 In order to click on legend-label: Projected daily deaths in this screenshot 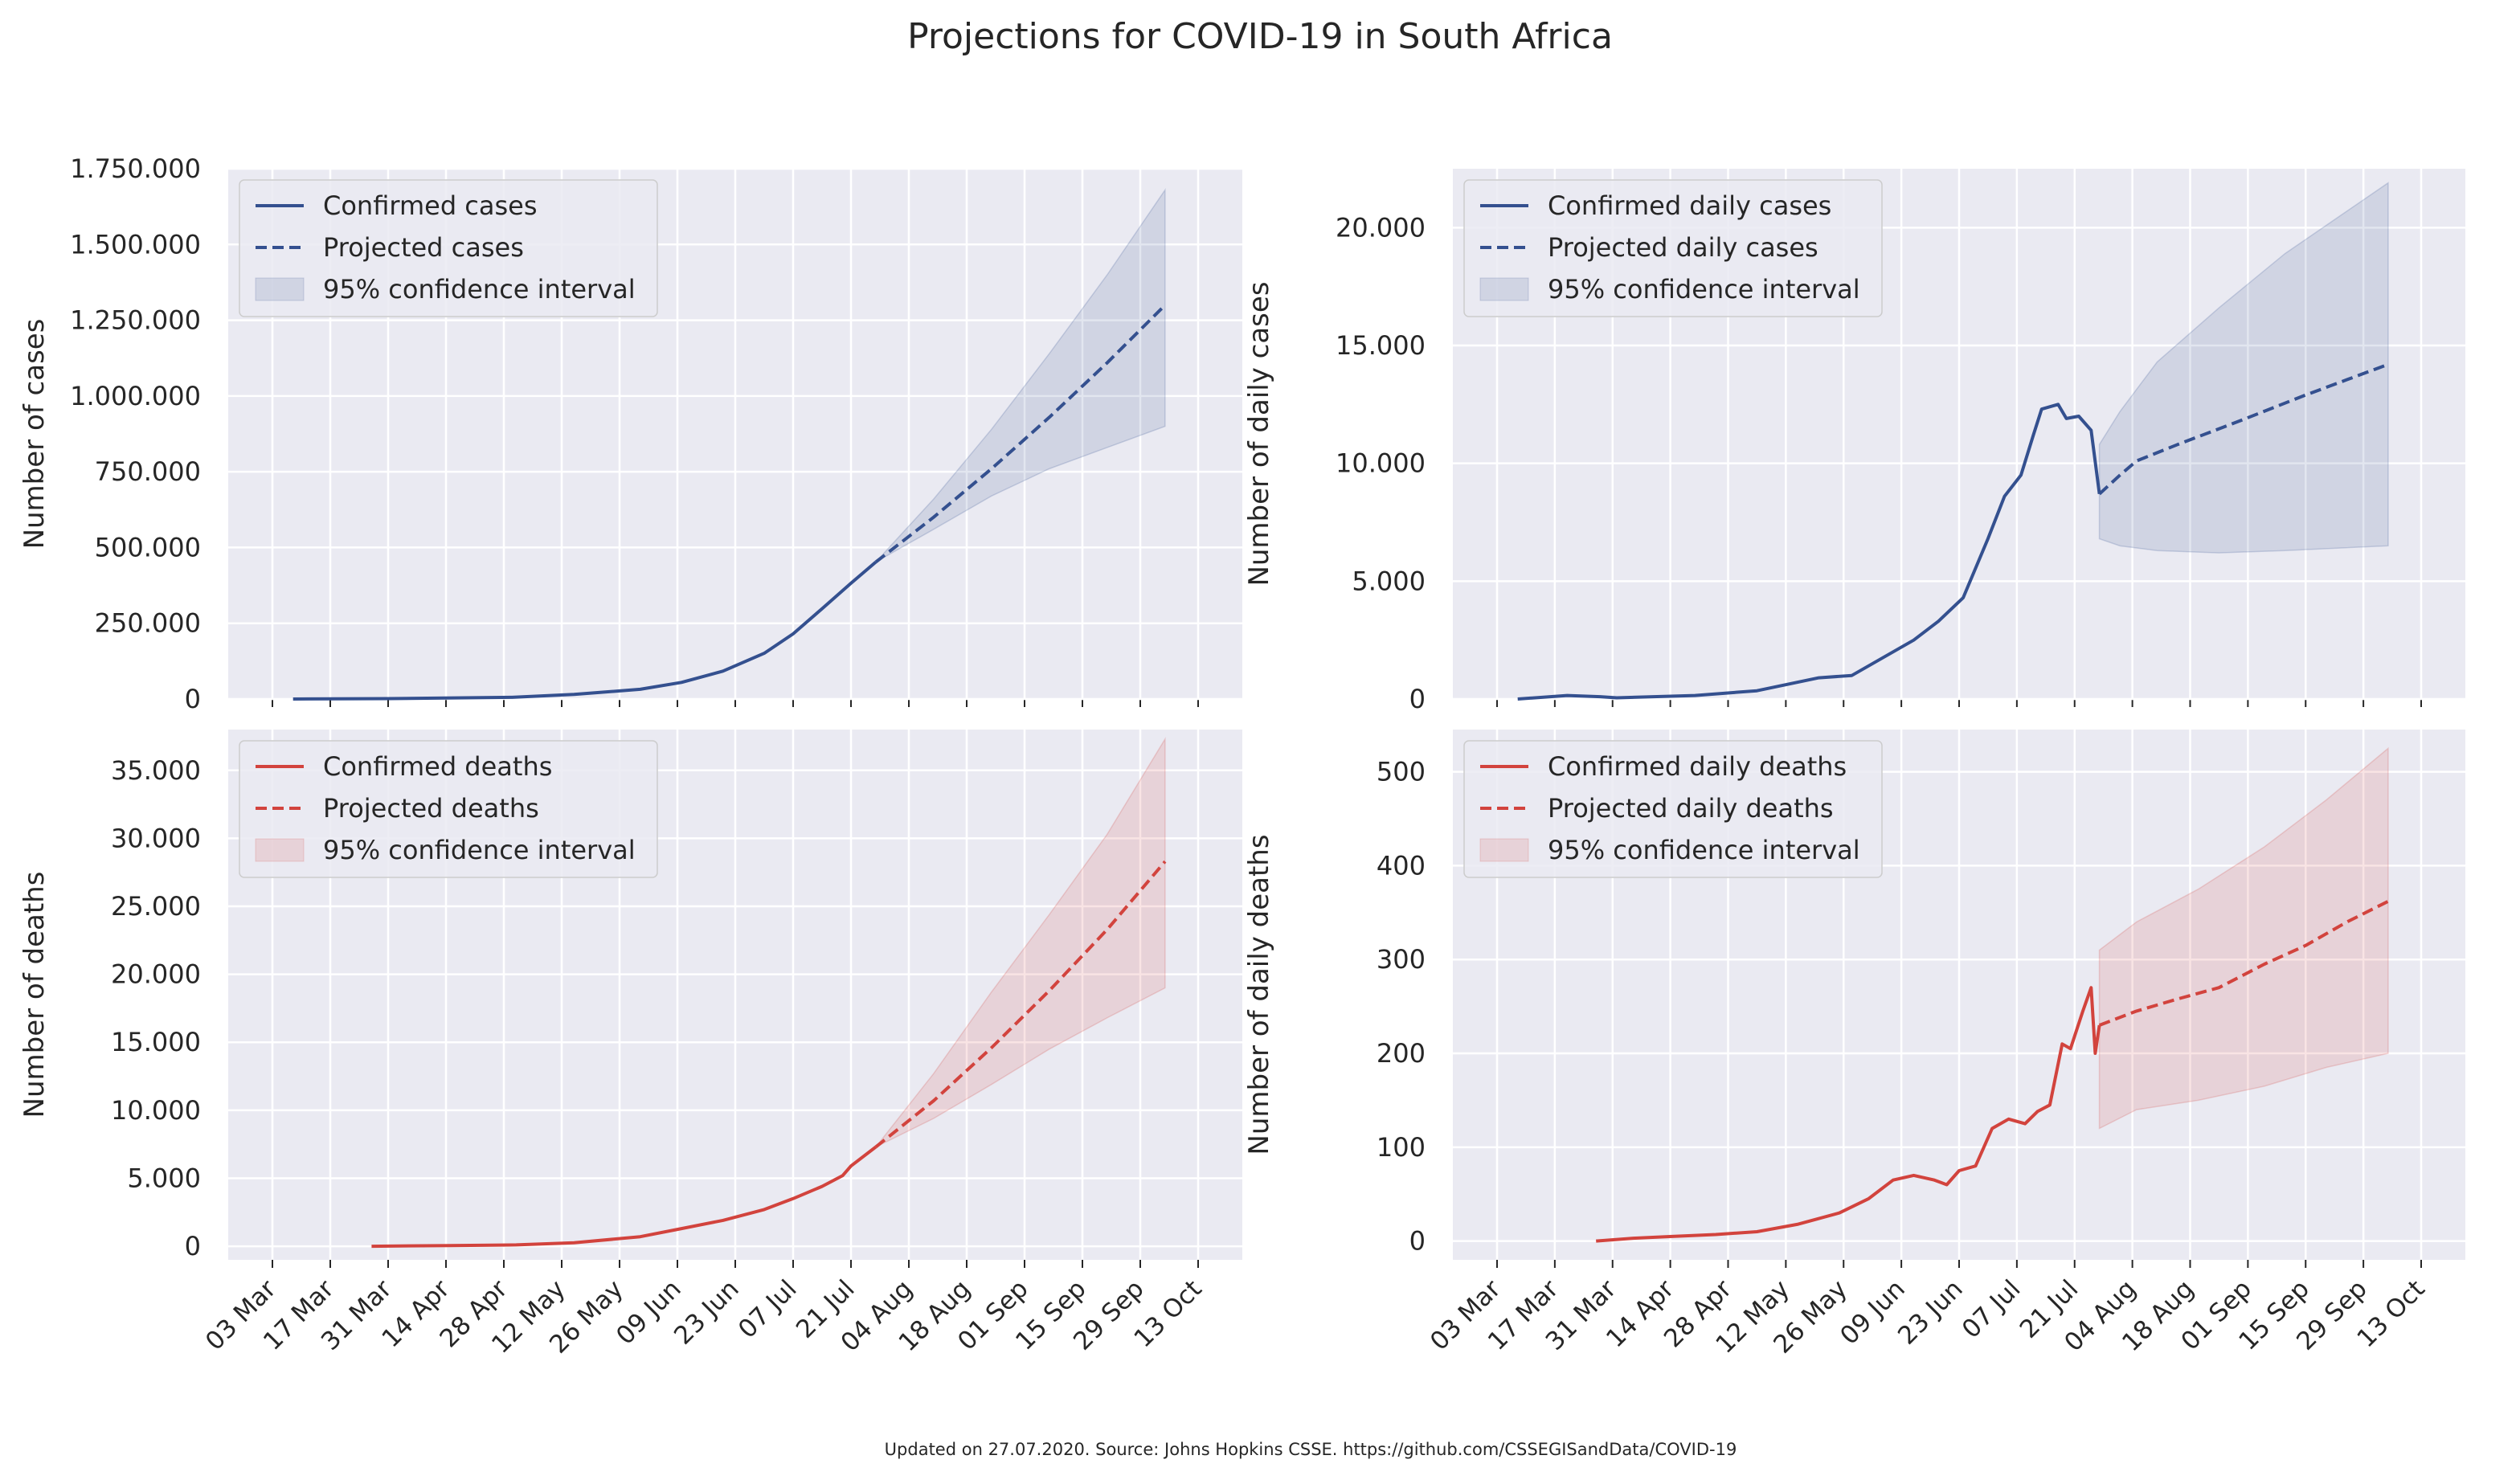, I will do `click(1691, 808)`.